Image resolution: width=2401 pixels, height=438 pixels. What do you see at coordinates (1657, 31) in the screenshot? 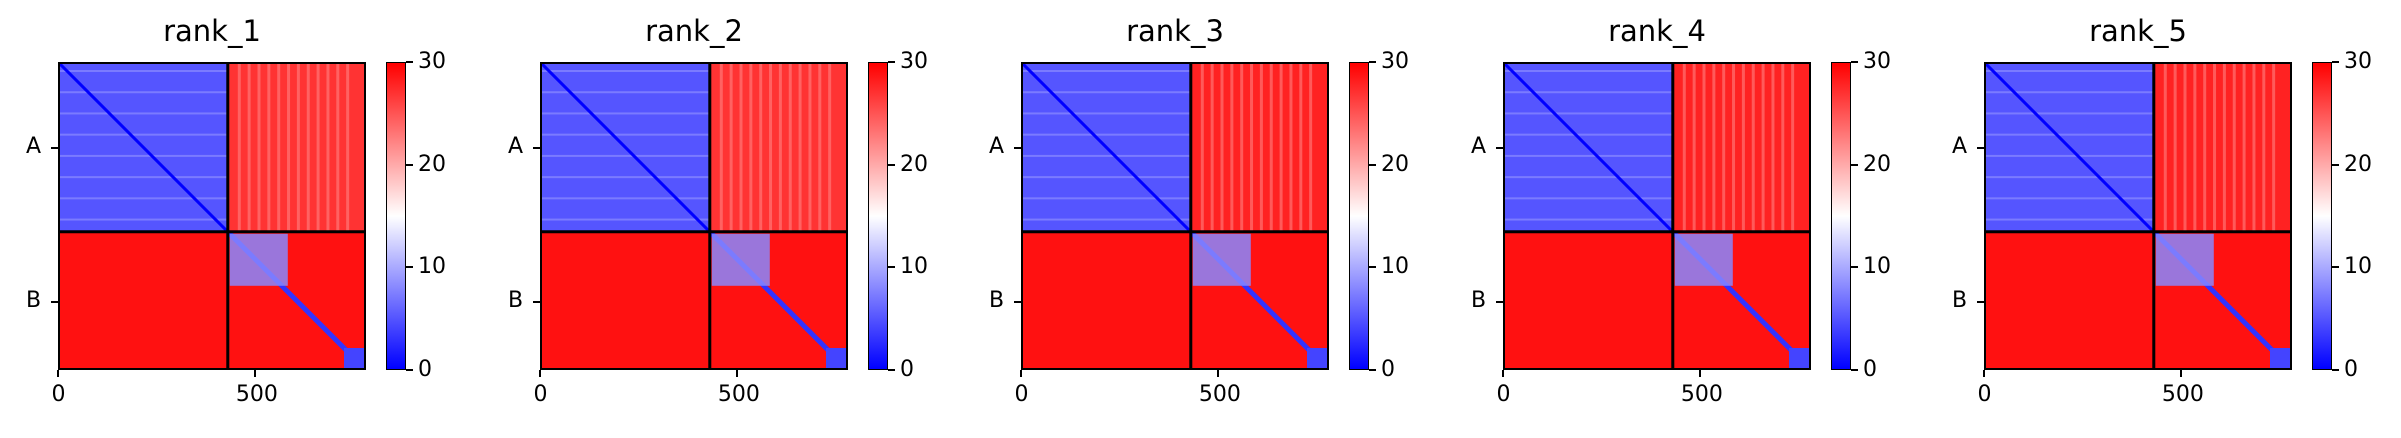
I see `chart-title: rank_4` at bounding box center [1657, 31].